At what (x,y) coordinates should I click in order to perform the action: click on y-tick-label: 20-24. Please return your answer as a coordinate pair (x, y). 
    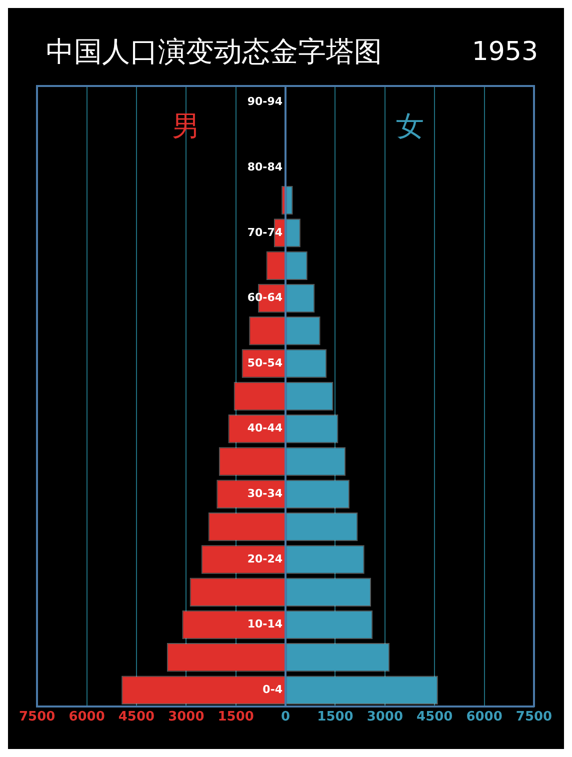
    Looking at the image, I should click on (265, 559).